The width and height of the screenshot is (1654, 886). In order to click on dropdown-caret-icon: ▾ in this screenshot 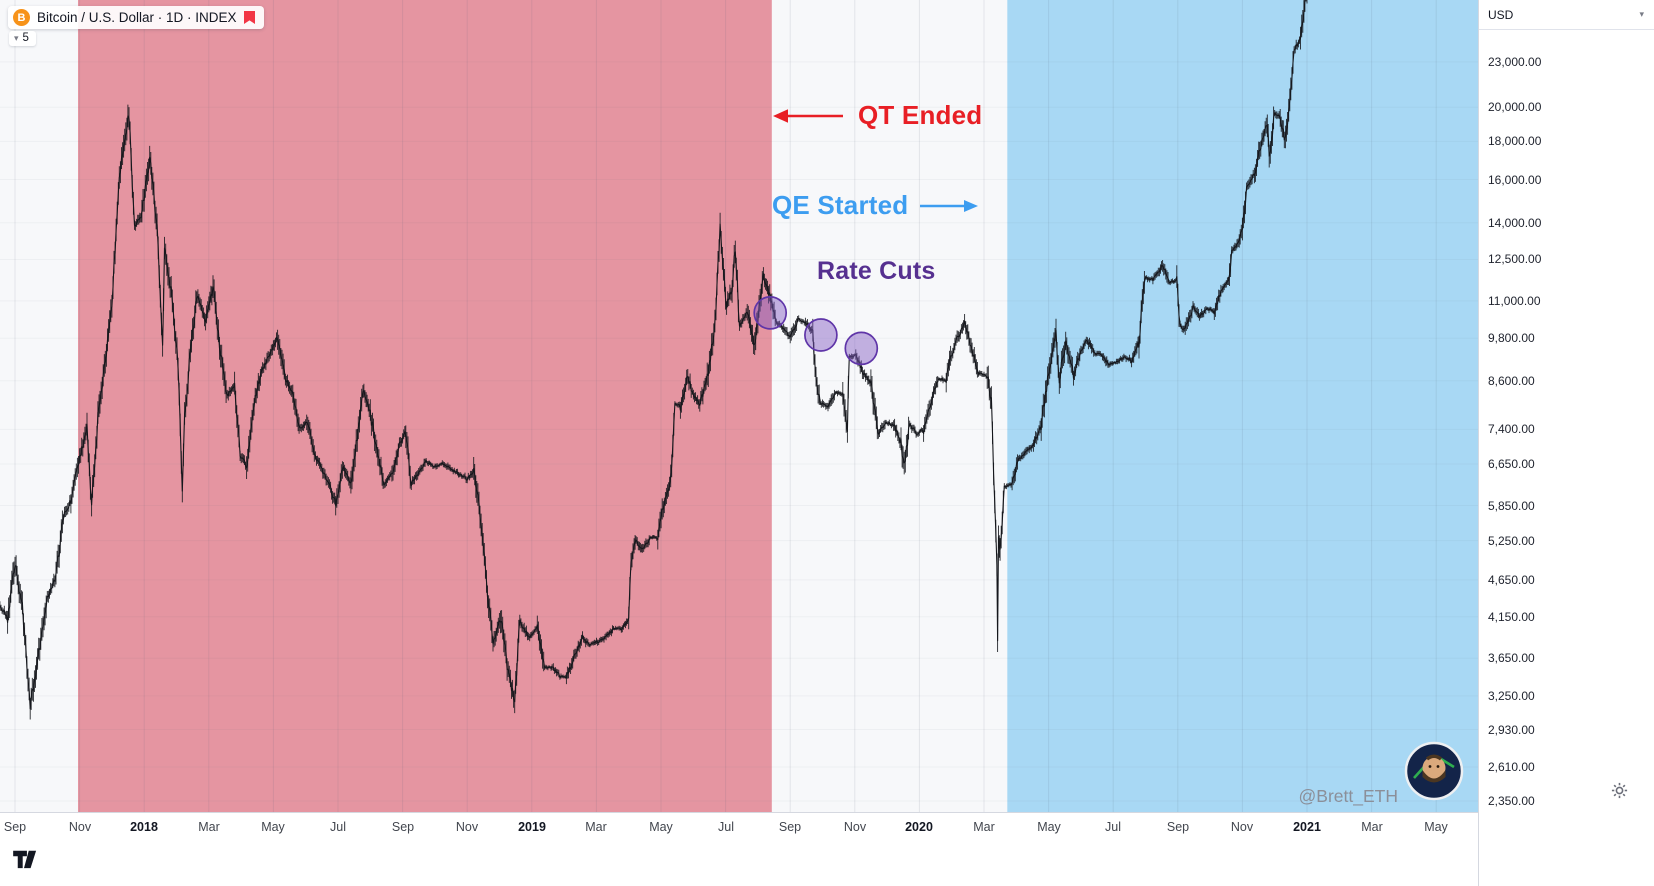, I will do `click(1641, 14)`.